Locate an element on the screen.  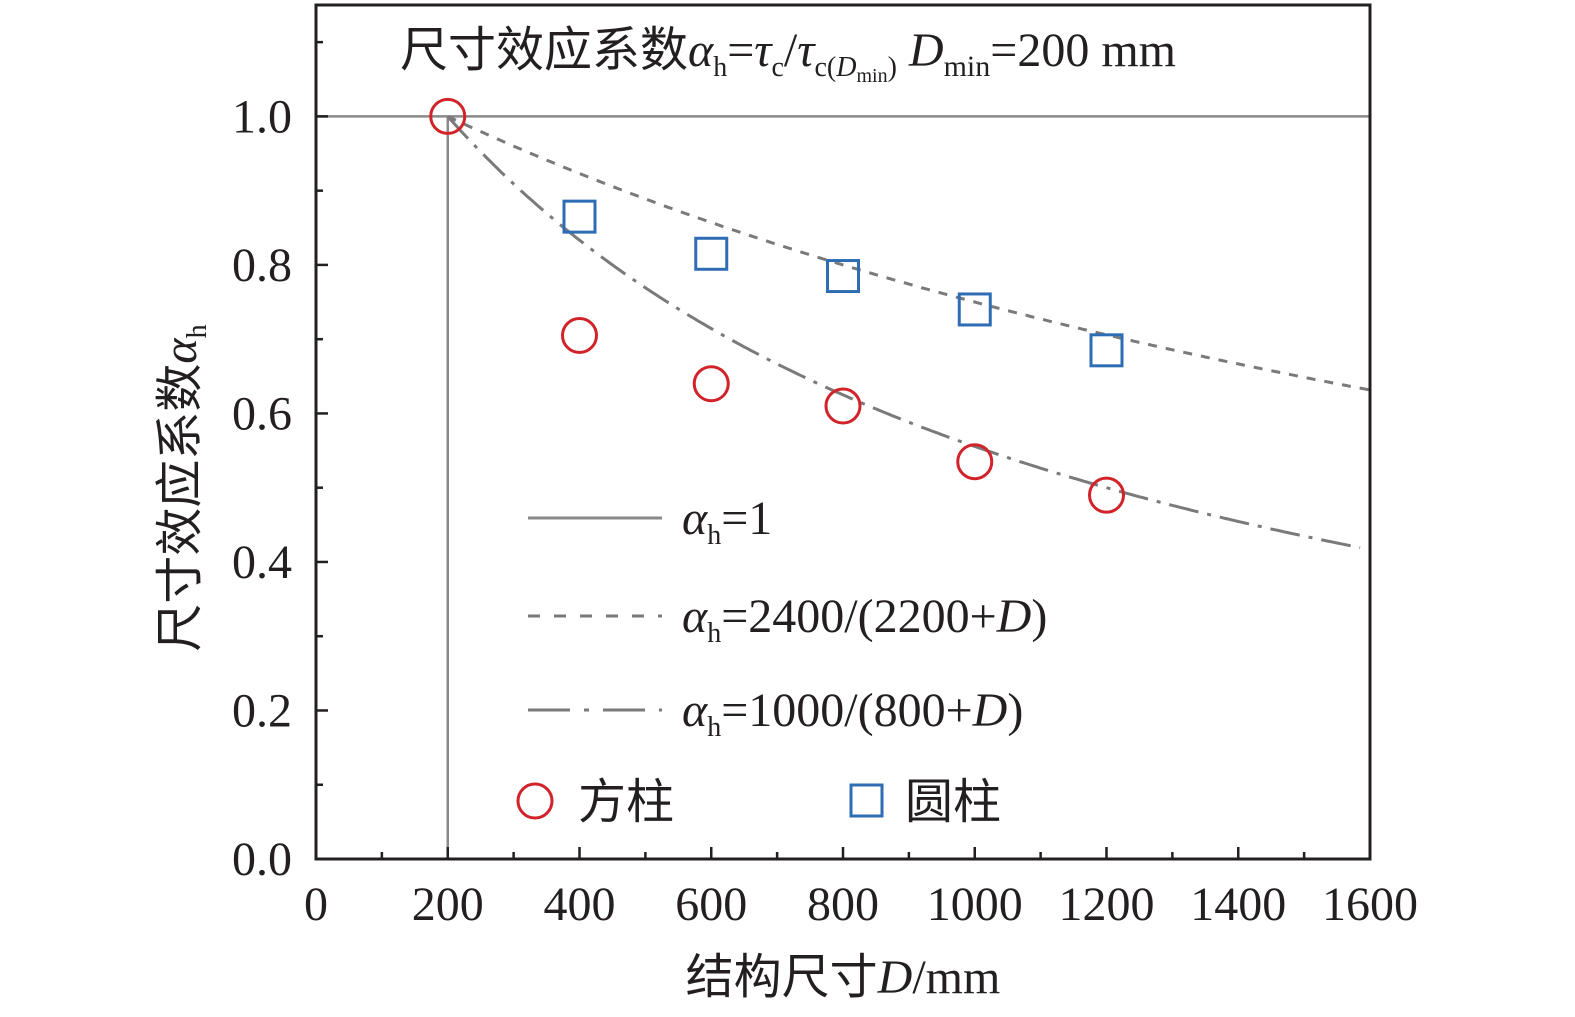
legend-label-round-column: 圆柱 is located at coordinates (953, 802).